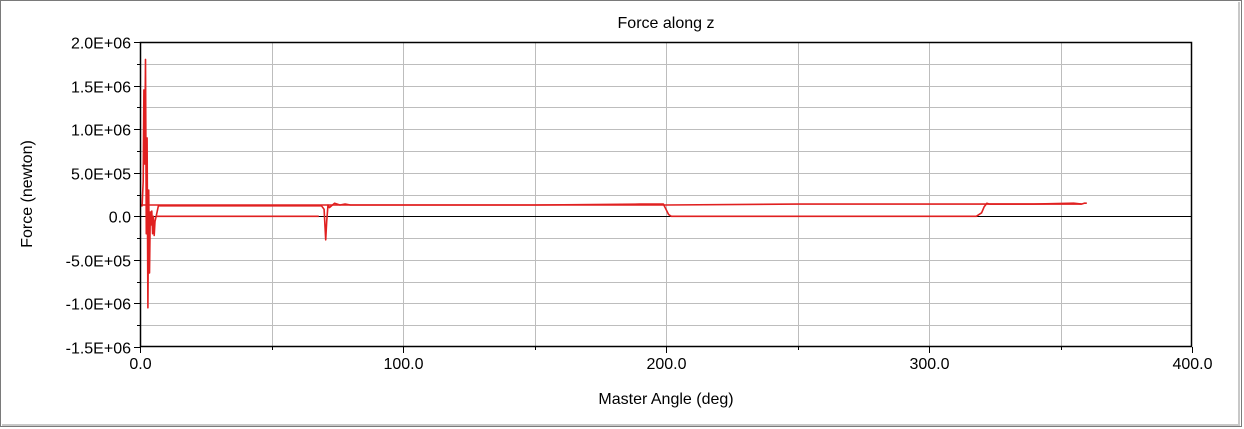 This screenshot has width=1244, height=429. What do you see at coordinates (666, 364) in the screenshot?
I see `x-tick-label: 200.0` at bounding box center [666, 364].